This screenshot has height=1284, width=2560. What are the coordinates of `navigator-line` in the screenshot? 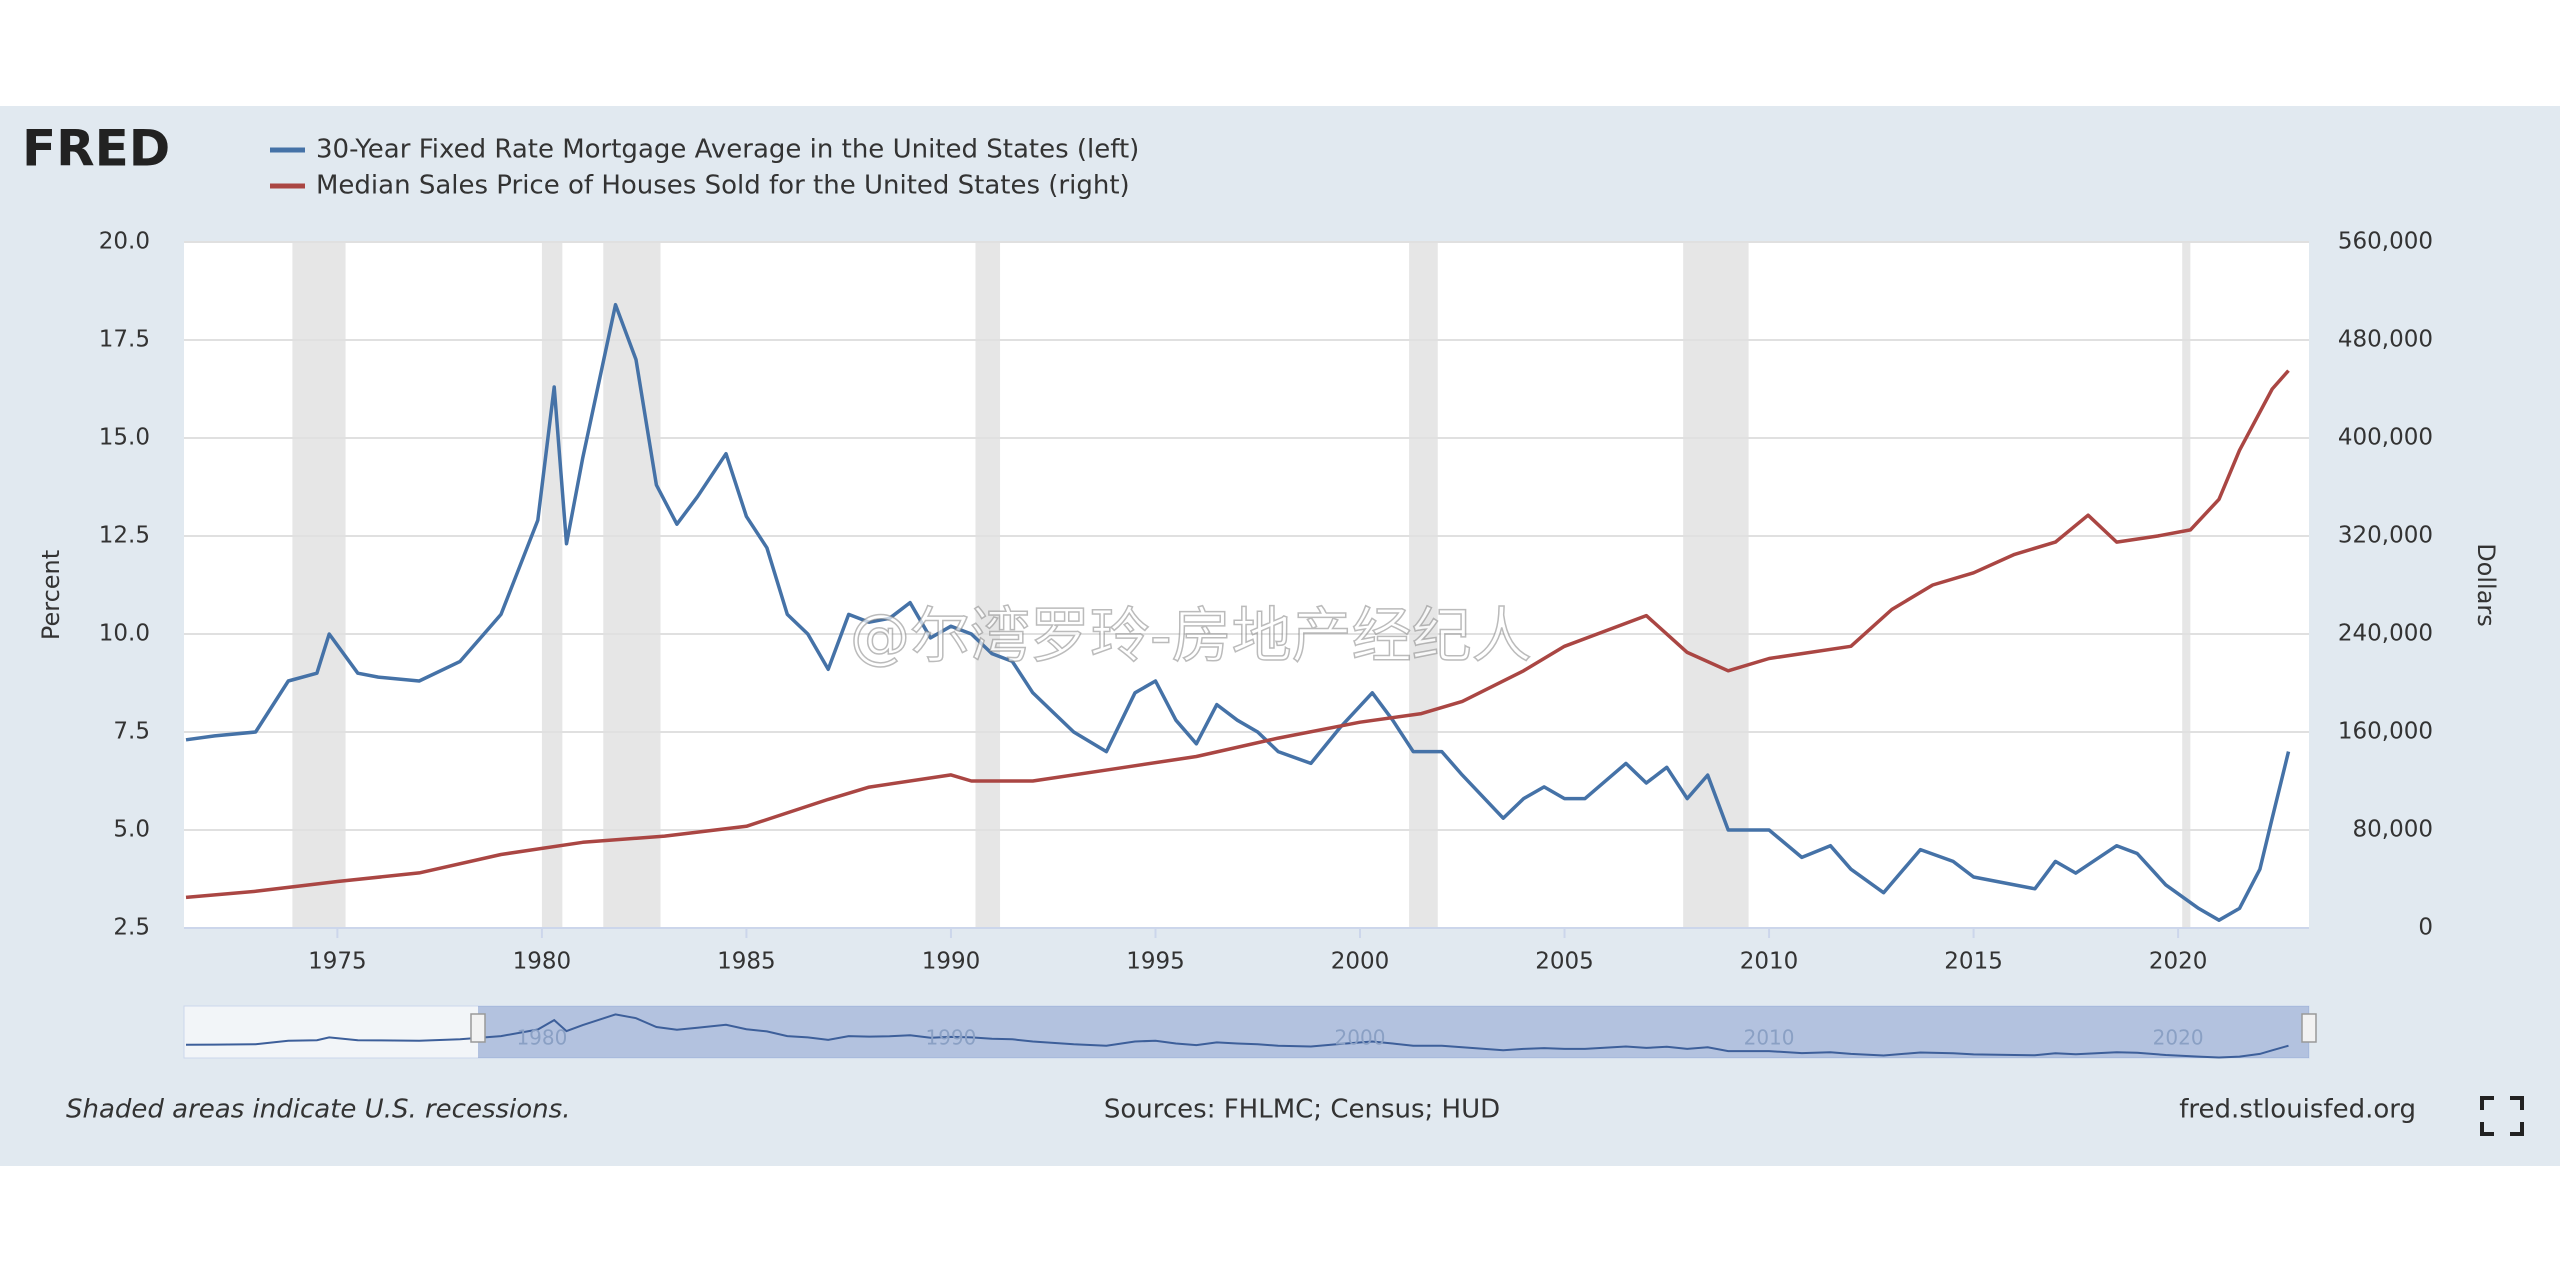 It's located at (1237, 1036).